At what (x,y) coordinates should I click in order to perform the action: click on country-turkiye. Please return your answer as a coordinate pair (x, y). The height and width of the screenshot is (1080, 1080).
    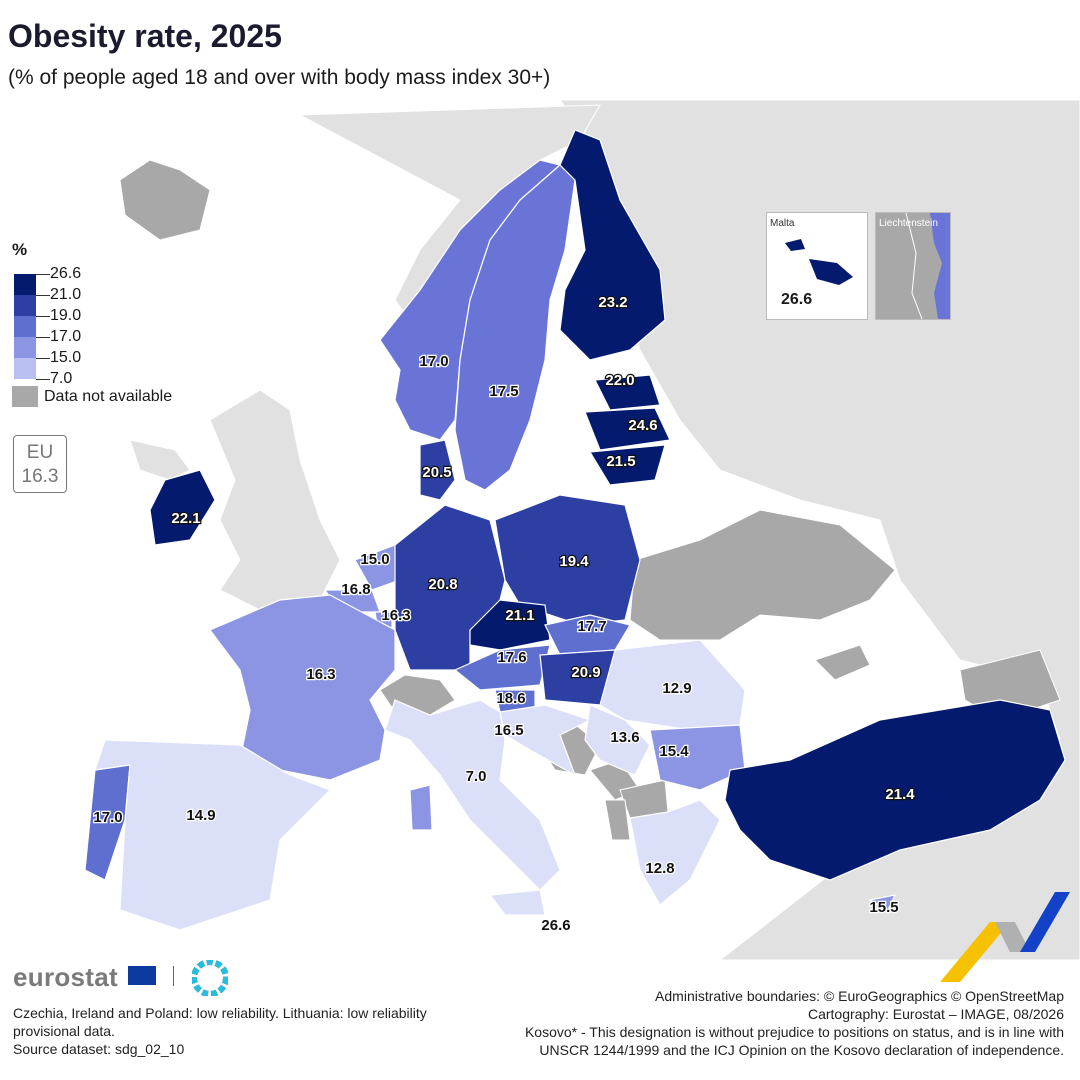
    Looking at the image, I should click on (895, 790).